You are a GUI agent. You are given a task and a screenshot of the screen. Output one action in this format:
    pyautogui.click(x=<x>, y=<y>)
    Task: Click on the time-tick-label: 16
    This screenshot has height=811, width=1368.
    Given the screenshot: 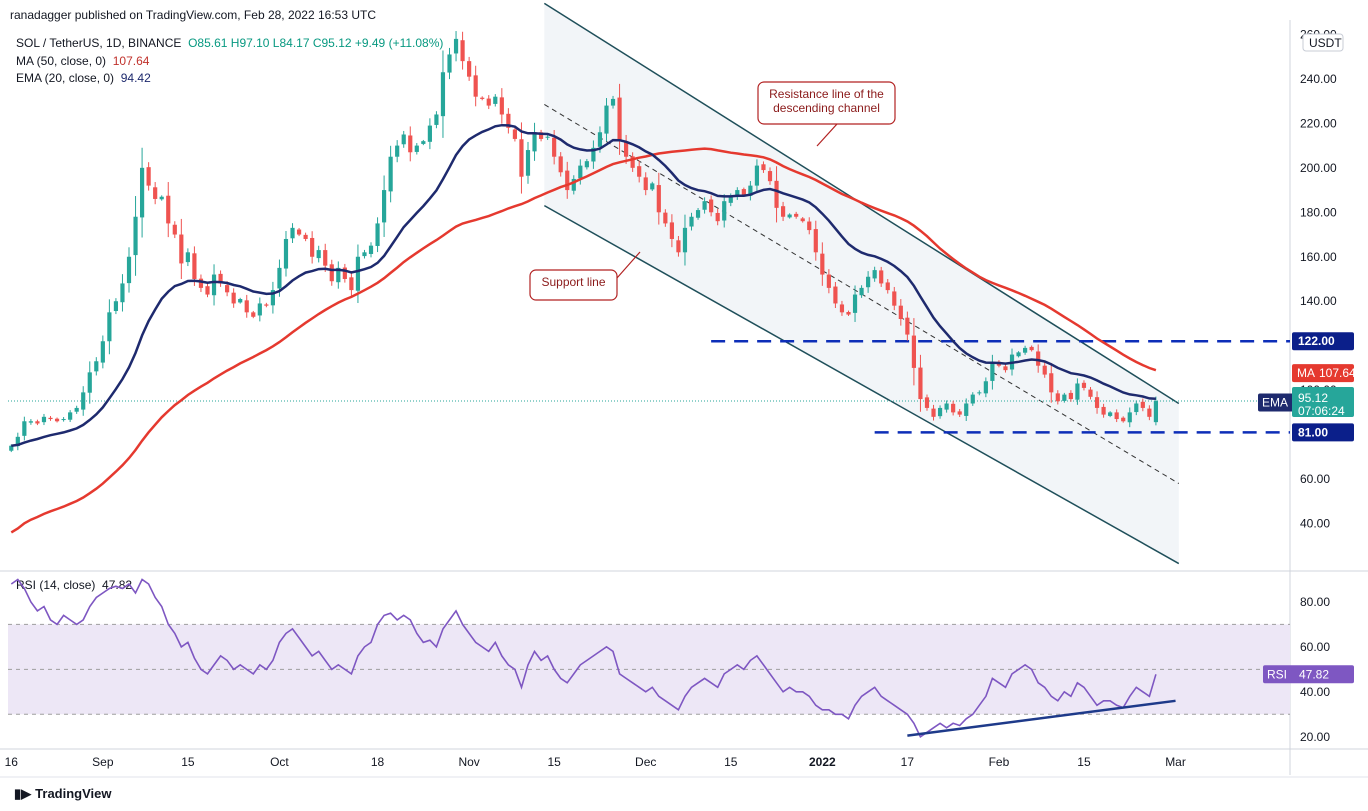 What is the action you would take?
    pyautogui.click(x=12, y=762)
    